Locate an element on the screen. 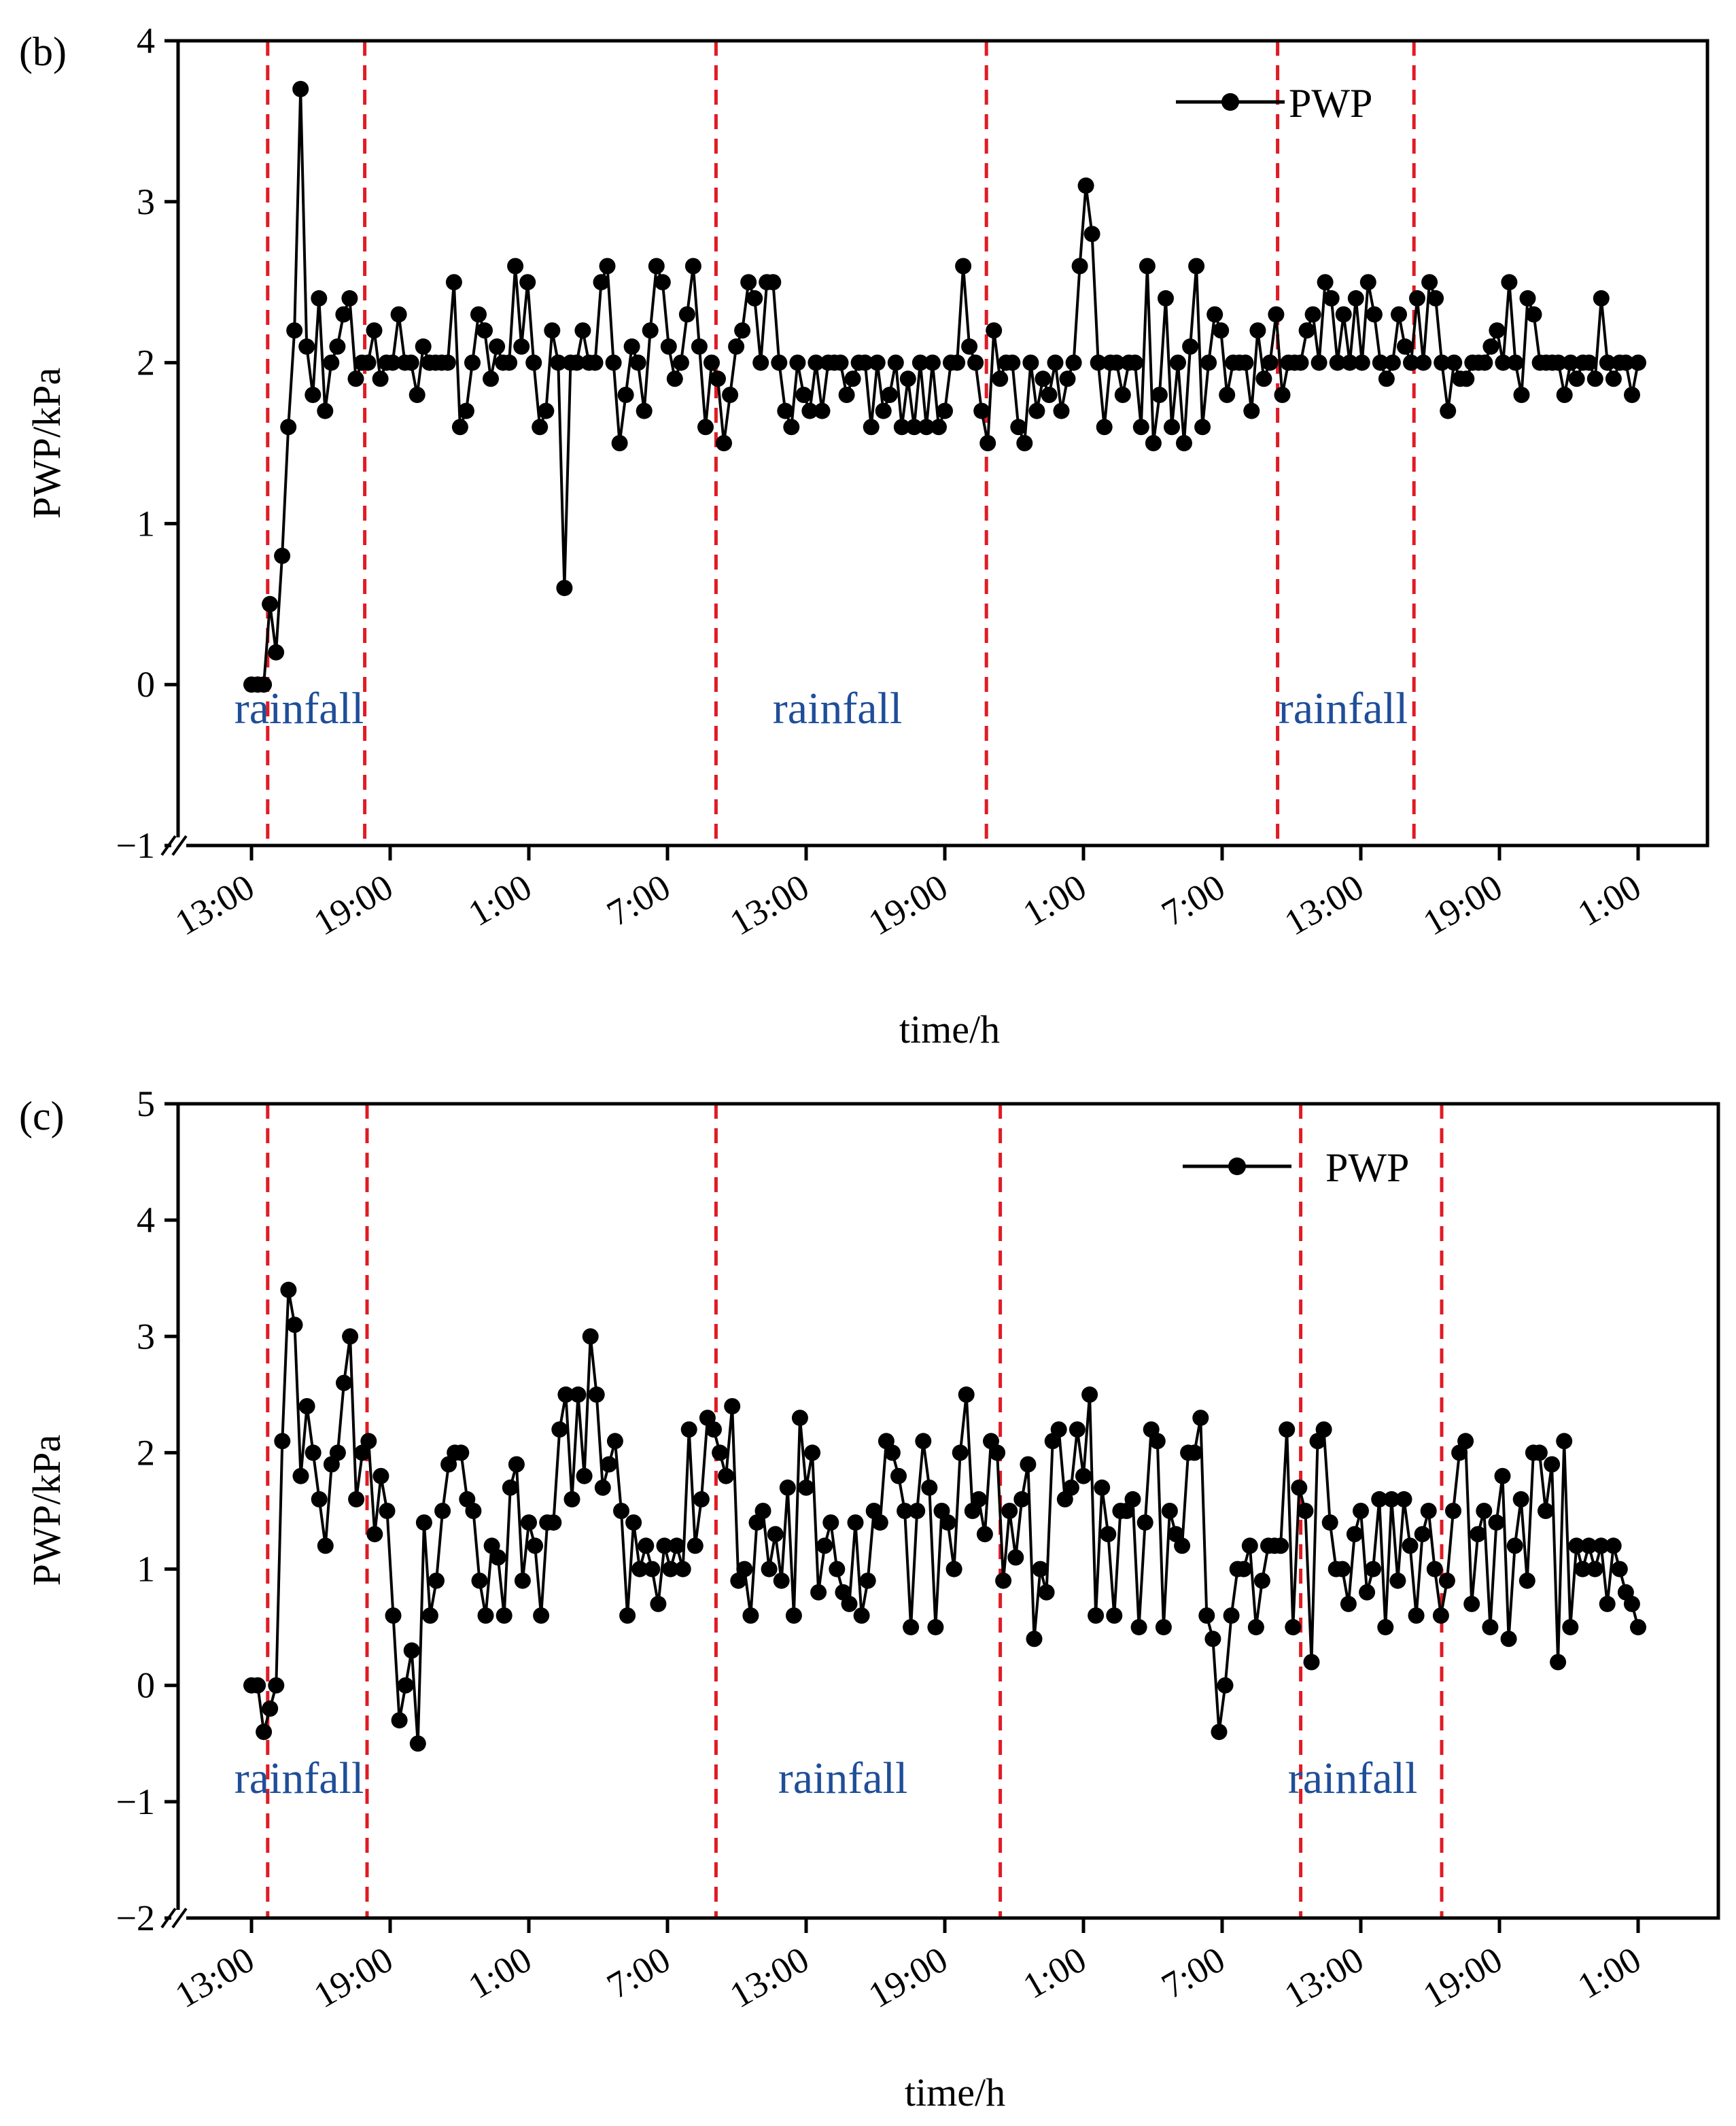  y-tick-label: 0 is located at coordinates (146, 684).